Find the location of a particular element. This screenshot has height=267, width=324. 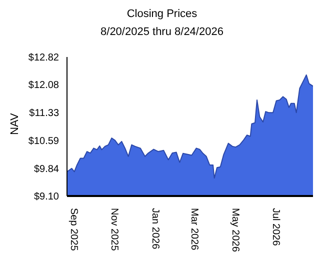

chart-subtitle: 8/20/2025 thru 8/24/2026 is located at coordinates (162, 32).